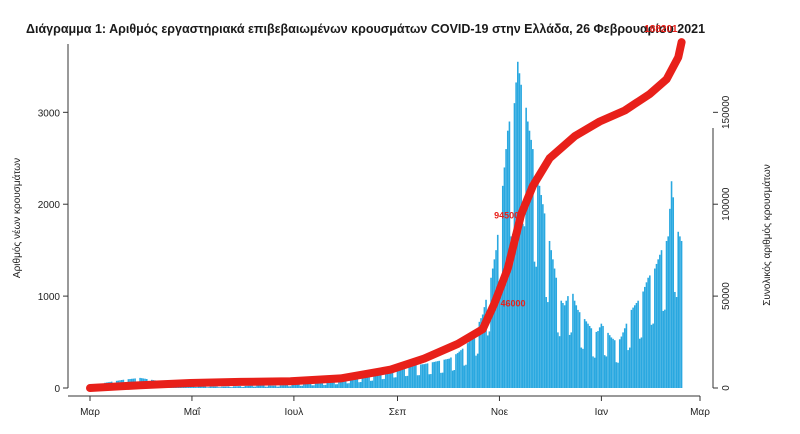  Describe the element at coordinates (726, 296) in the screenshot. I see `y2-tick-label: 50000` at that location.